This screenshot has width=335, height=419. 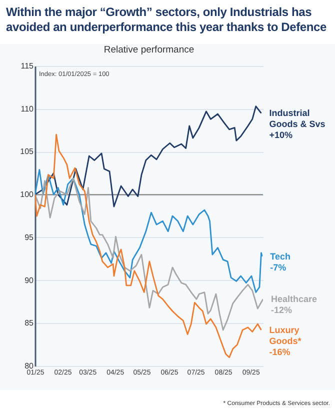 What do you see at coordinates (29, 280) in the screenshot?
I see `y-tick-label: 90` at bounding box center [29, 280].